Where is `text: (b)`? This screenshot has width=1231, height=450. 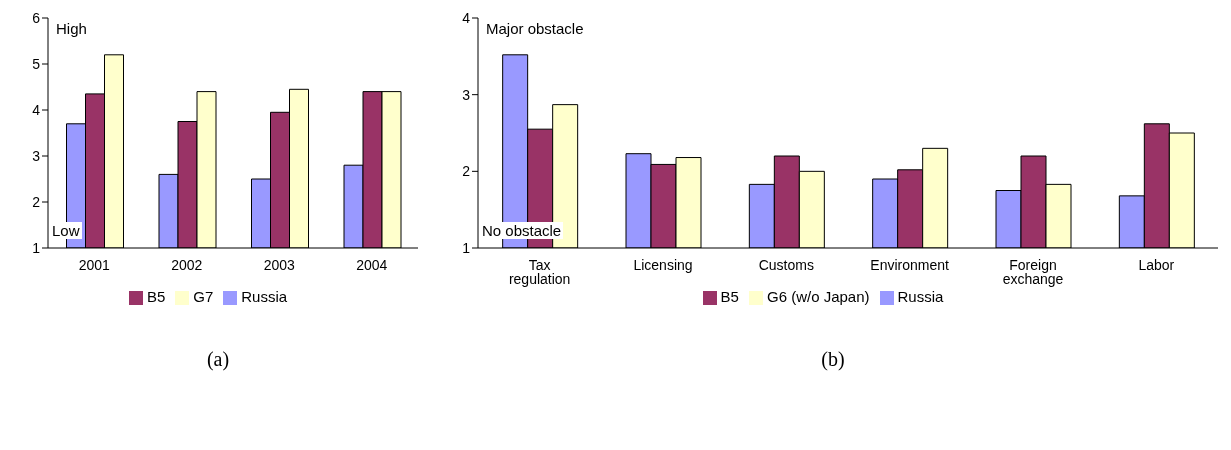
text: (b) is located at coordinates (833, 359).